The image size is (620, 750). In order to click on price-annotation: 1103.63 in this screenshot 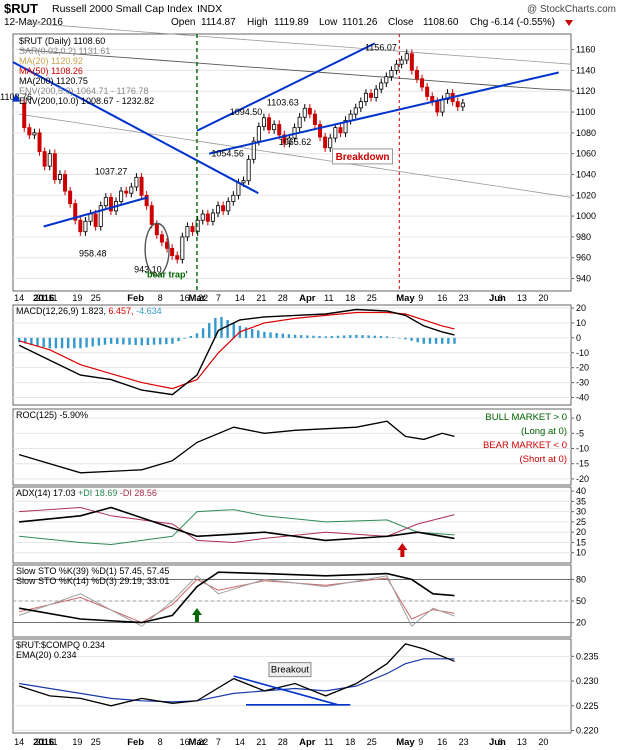, I will do `click(283, 102)`.